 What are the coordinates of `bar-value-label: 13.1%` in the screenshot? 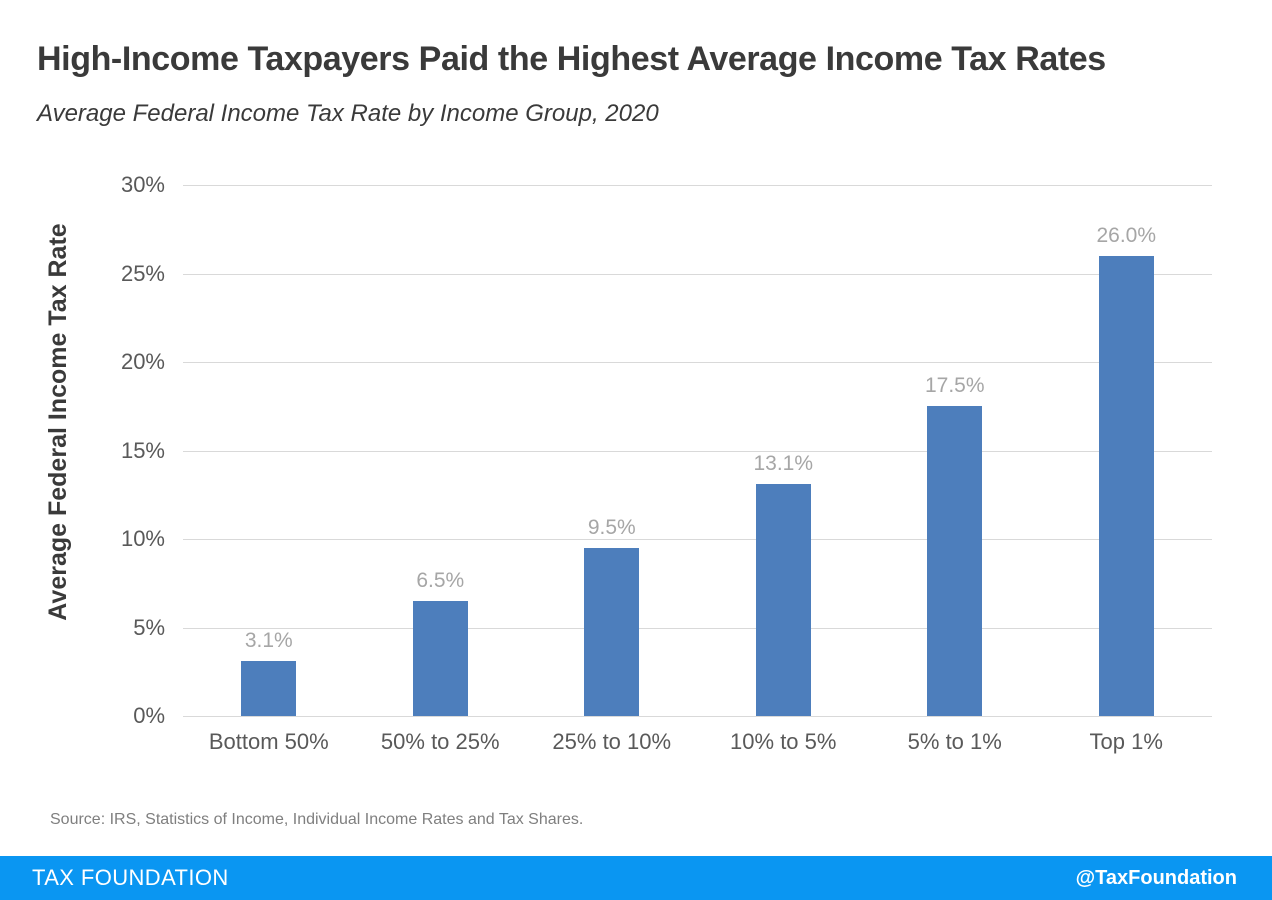 It's located at (783, 464).